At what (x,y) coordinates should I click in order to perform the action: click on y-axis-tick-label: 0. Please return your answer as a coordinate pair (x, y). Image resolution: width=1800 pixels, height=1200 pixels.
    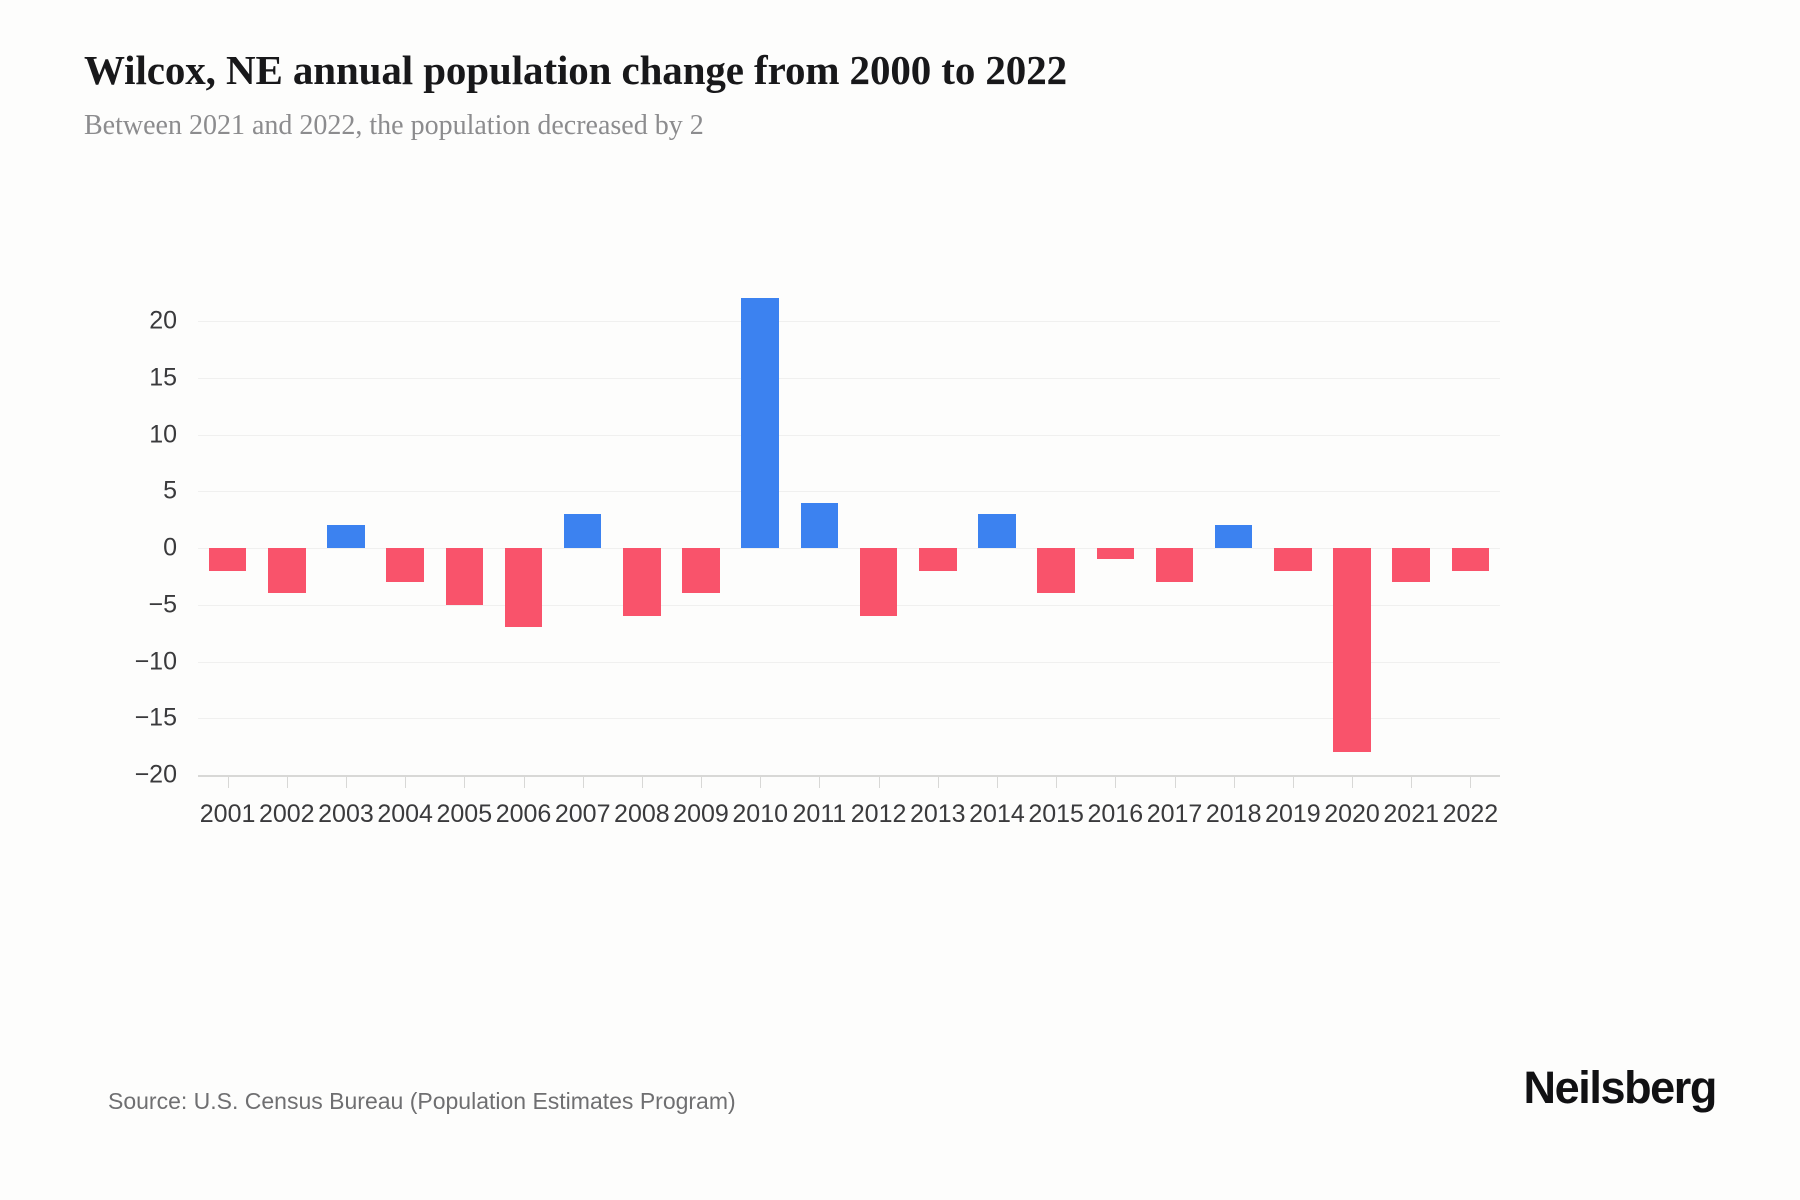
    Looking at the image, I should click on (170, 547).